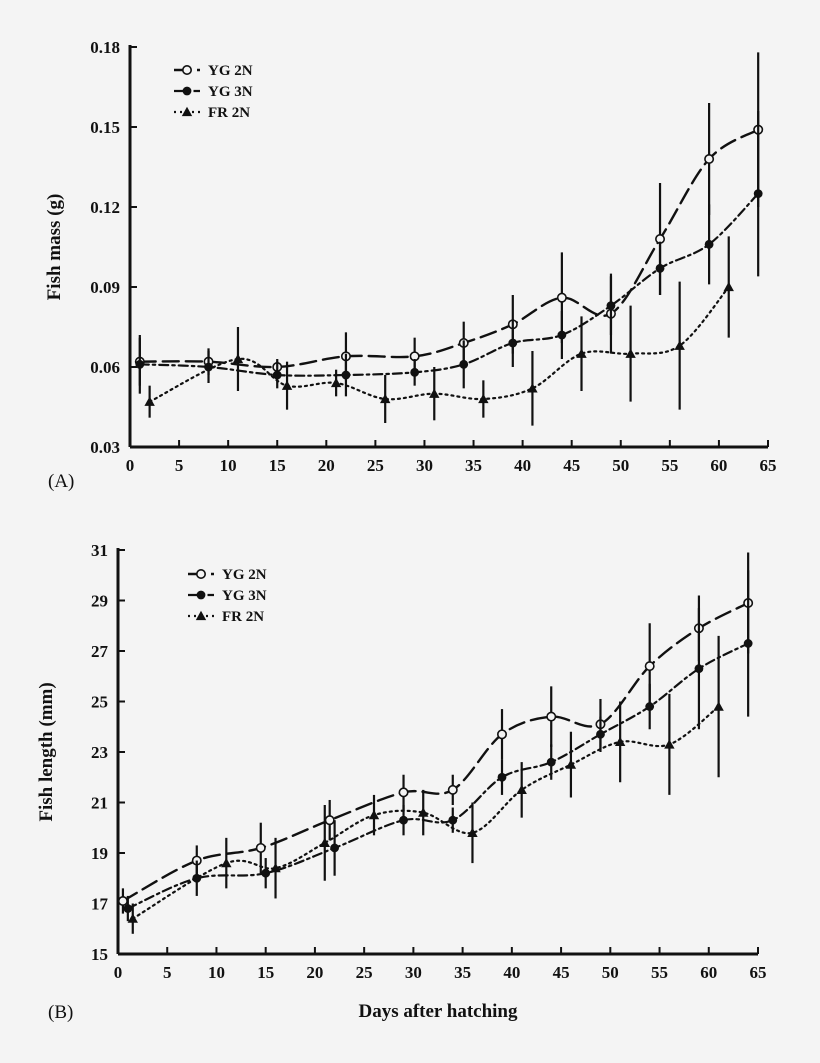 The image size is (820, 1063). What do you see at coordinates (213, 71) in the screenshot?
I see `legend-entry: YG 2N` at bounding box center [213, 71].